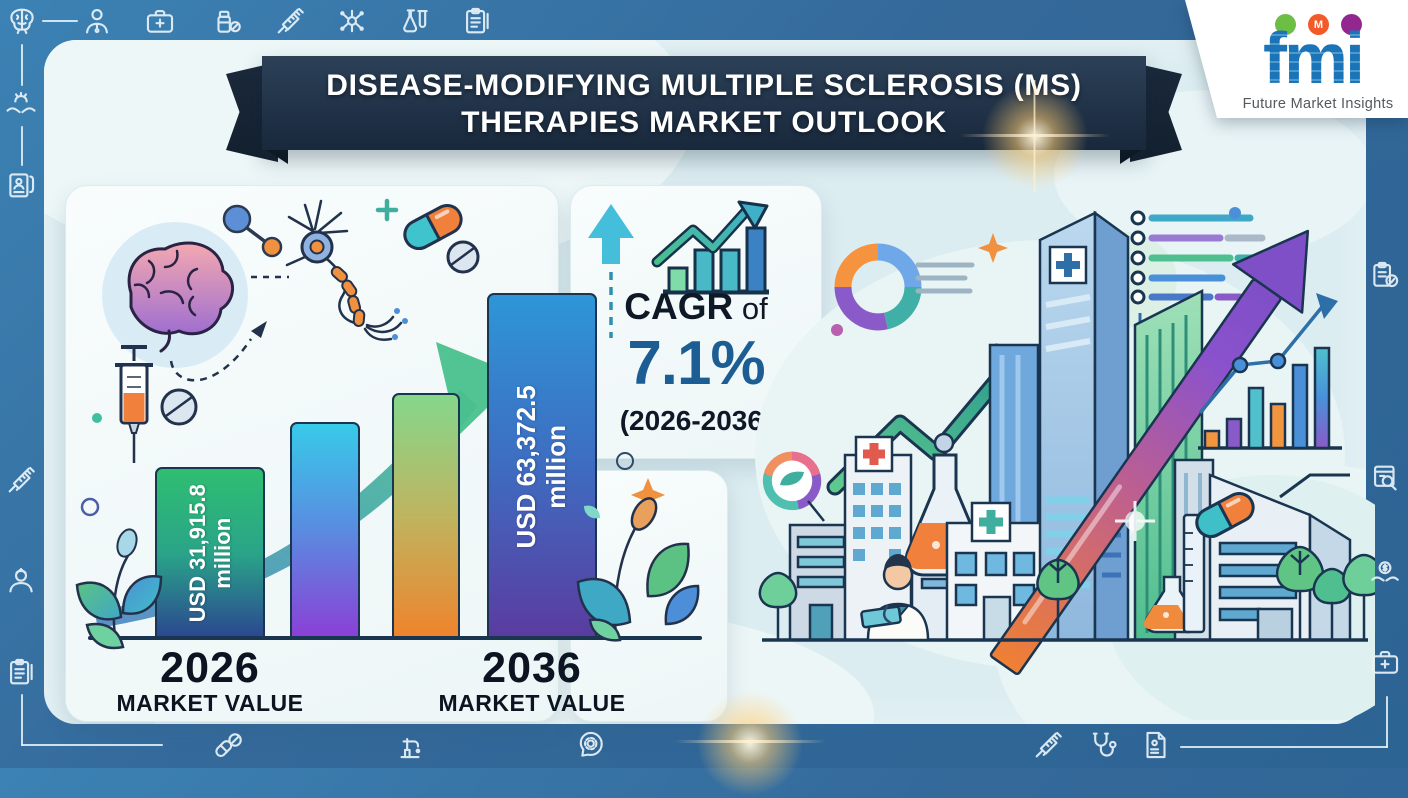  I want to click on leaf-dot-icon, so click(1285, 24).